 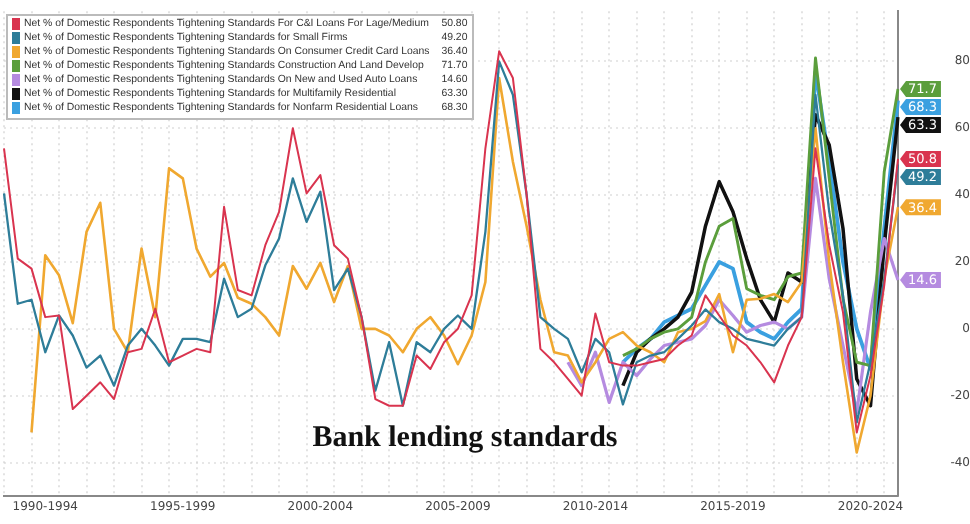 What do you see at coordinates (465, 439) in the screenshot?
I see `text: Bank lending standards` at bounding box center [465, 439].